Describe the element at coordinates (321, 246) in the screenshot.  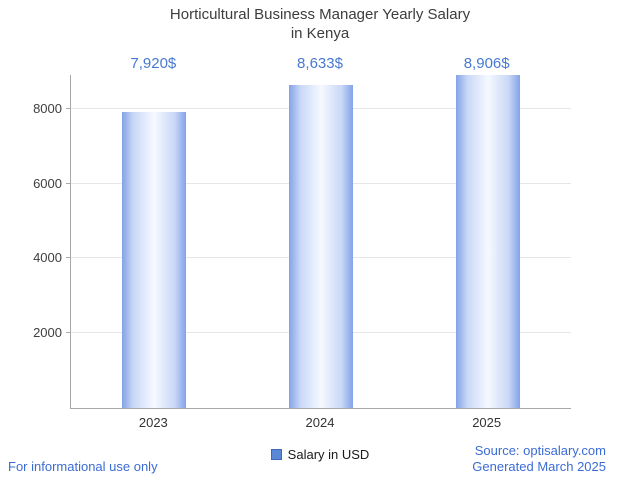
I see `bar-2024` at that location.